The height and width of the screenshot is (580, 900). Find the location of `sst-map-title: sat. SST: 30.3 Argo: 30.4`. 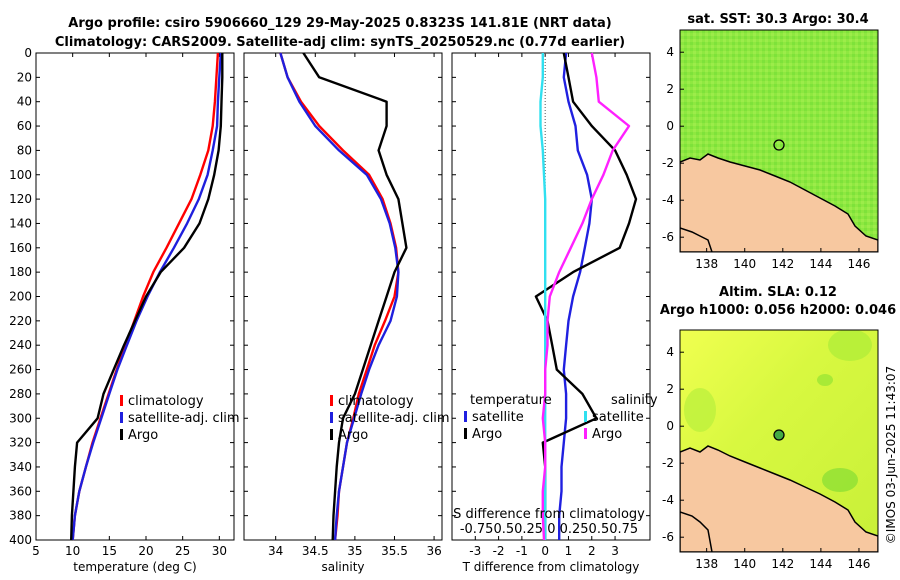

sst-map-title: sat. SST: 30.3 Argo: 30.4 is located at coordinates (777, 19).